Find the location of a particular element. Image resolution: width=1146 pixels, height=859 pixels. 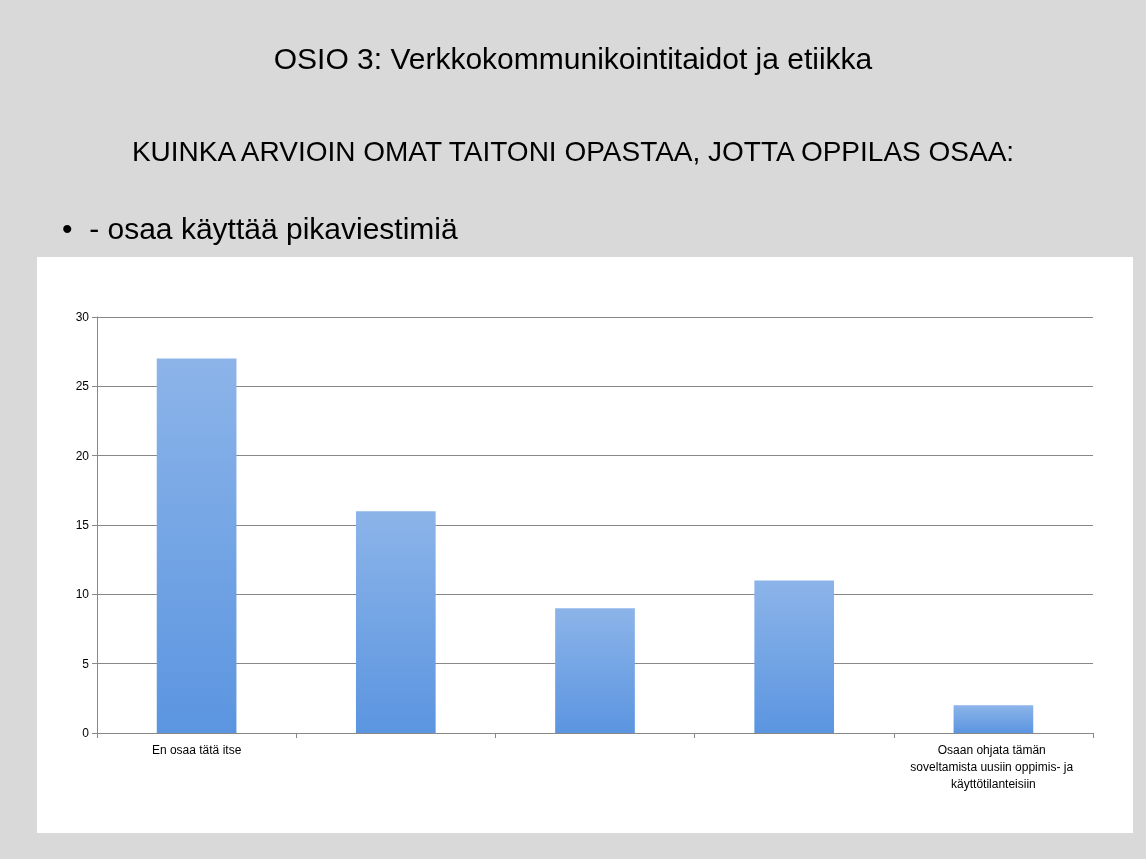

y-tick-label: 25 is located at coordinates (82, 386).